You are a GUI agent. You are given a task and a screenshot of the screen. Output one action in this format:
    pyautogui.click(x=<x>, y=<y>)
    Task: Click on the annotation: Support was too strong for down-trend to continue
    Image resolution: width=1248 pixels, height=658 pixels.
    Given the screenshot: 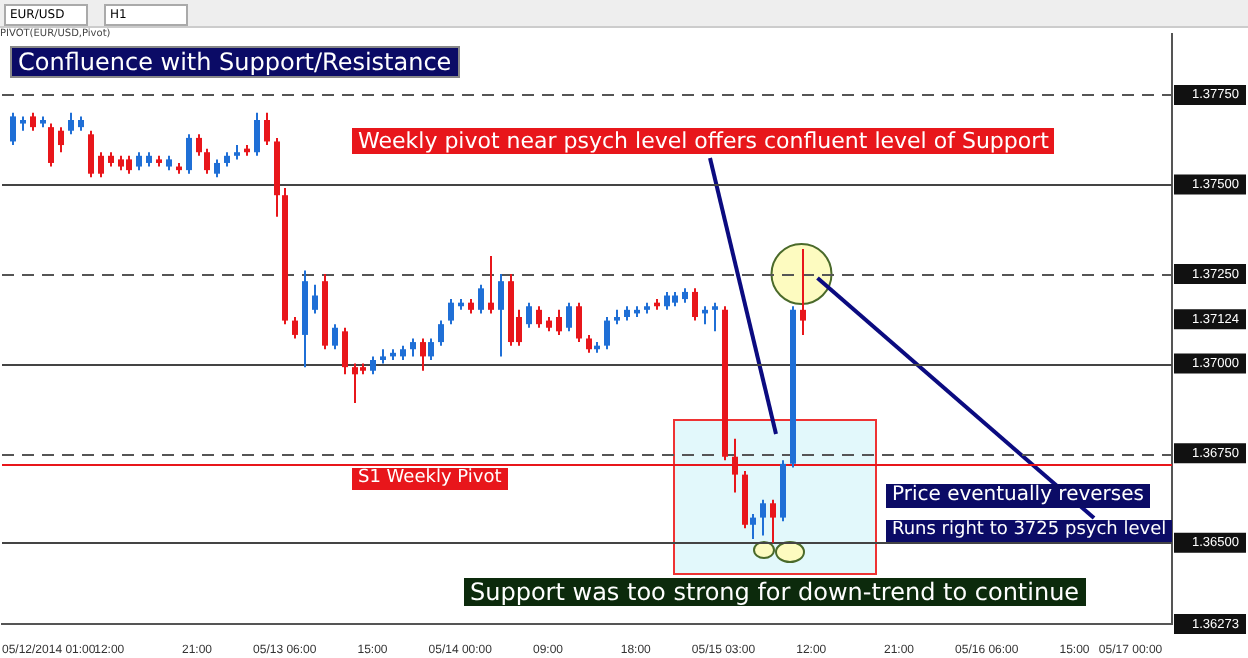 What is the action you would take?
    pyautogui.click(x=775, y=592)
    